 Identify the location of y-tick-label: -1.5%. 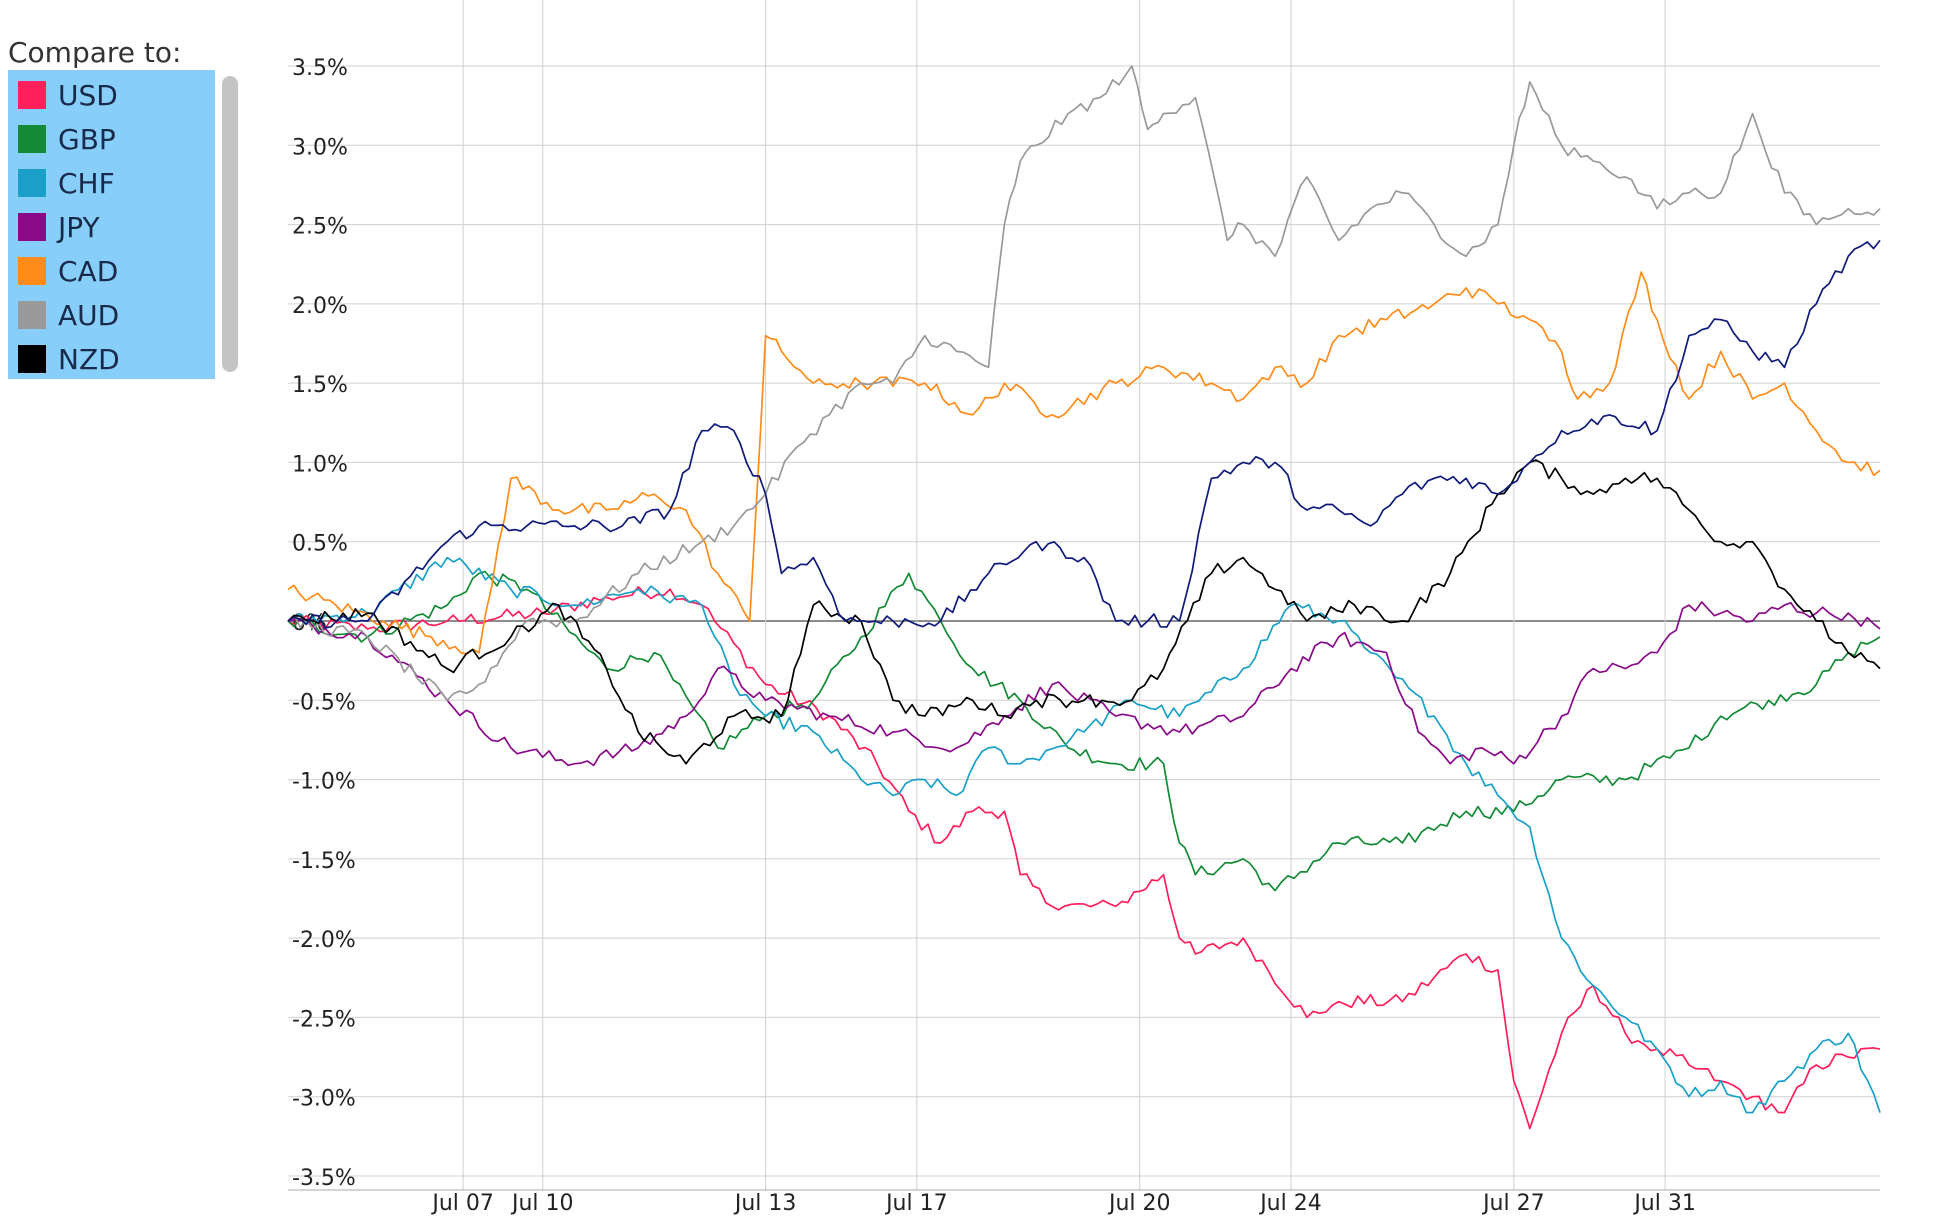
(324, 861).